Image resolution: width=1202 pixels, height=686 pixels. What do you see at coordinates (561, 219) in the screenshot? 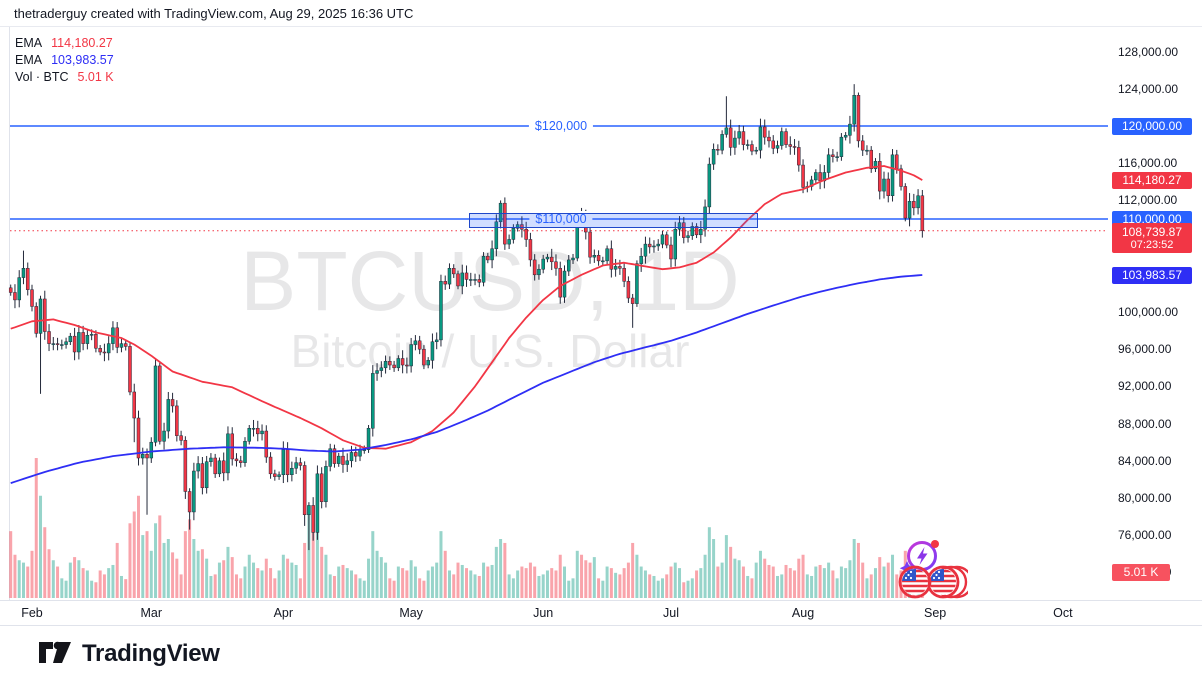
I see `price-level-label: $110,000` at bounding box center [561, 219].